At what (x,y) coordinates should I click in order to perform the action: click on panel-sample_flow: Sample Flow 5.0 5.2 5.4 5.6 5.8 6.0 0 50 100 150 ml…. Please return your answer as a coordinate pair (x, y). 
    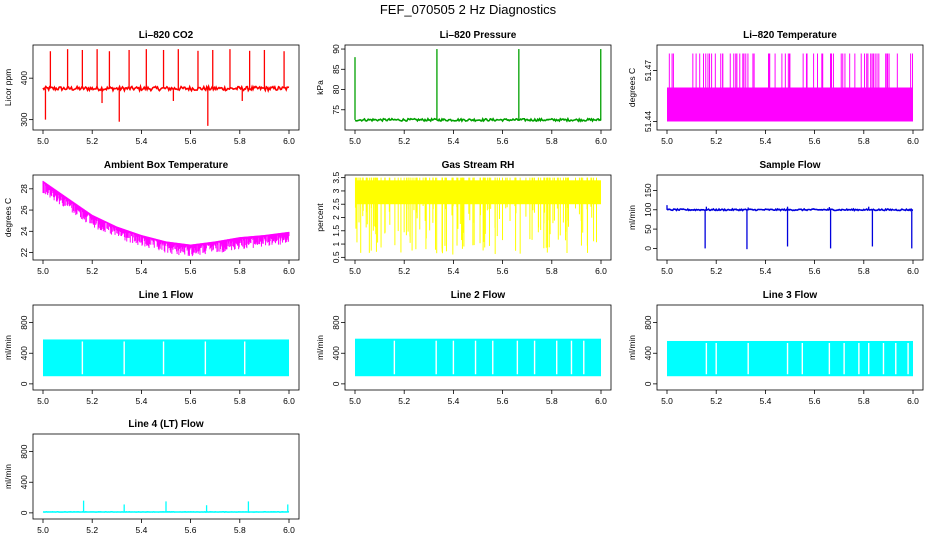
    Looking at the image, I should click on (775, 218).